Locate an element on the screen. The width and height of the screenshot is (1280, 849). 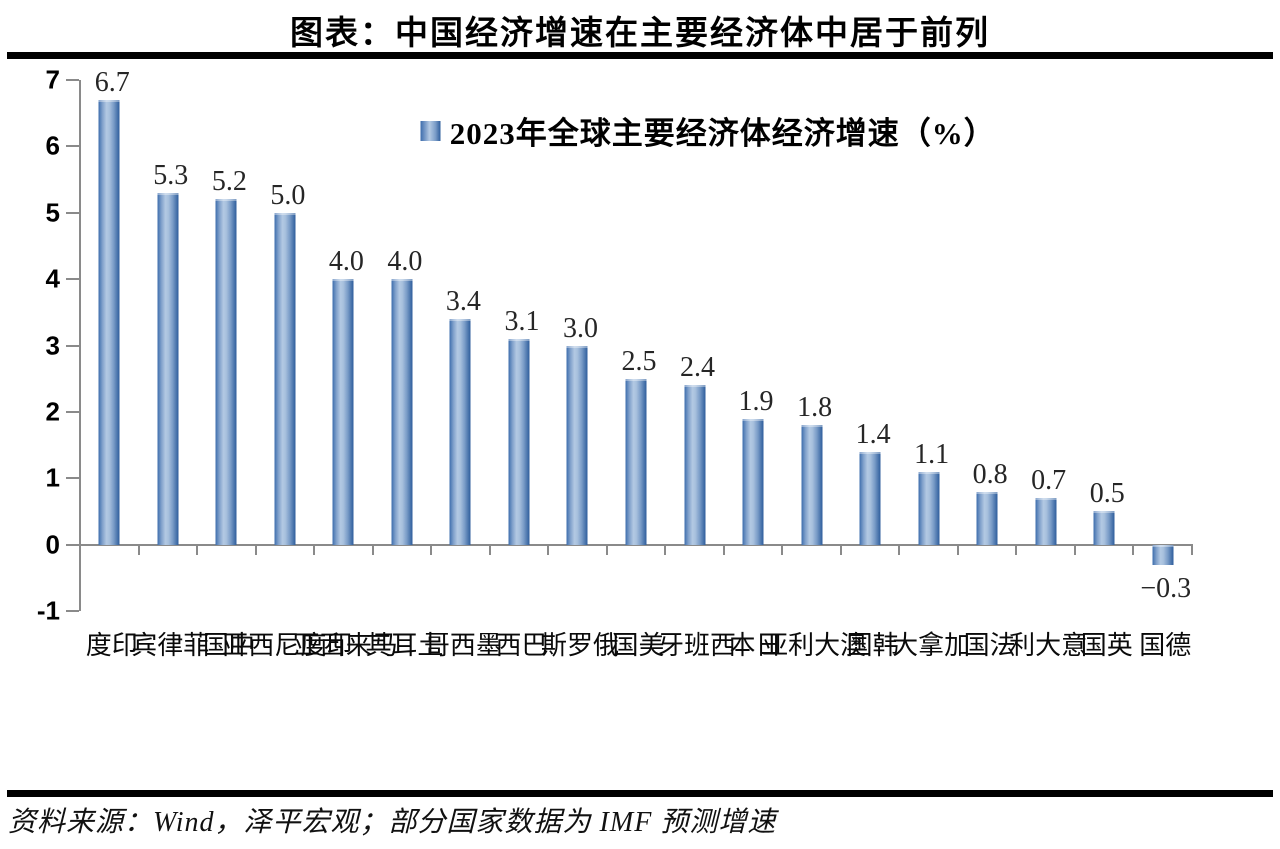
category-label: 意大利 is located at coordinates (1046, 646).